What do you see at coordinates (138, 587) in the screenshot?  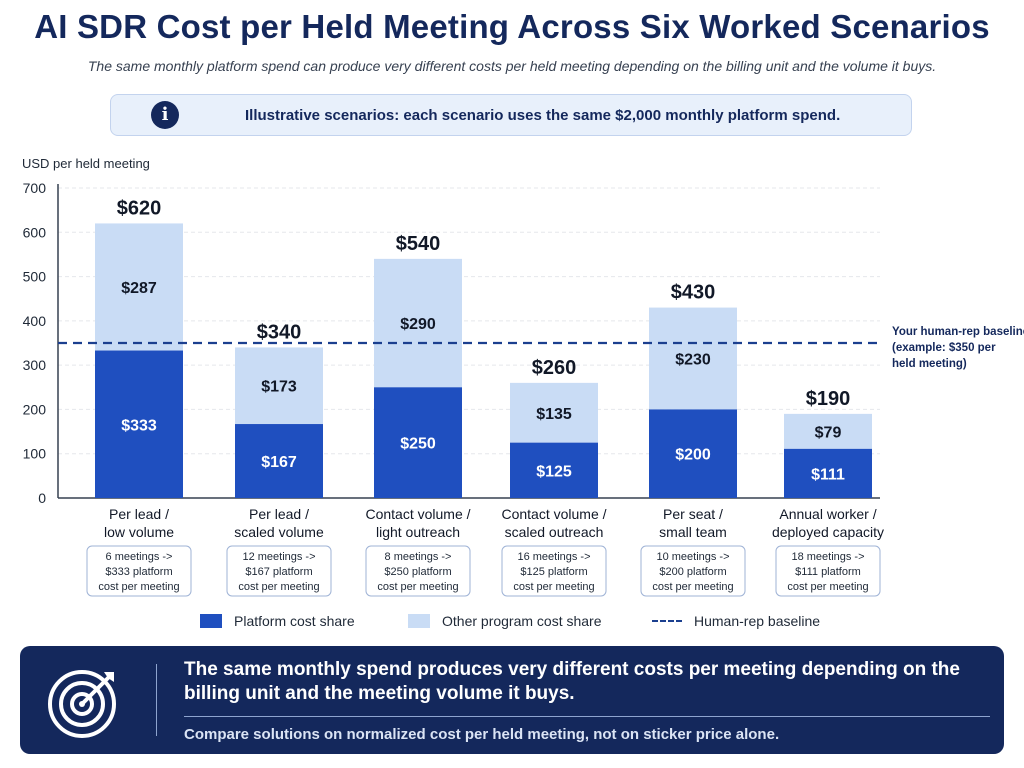 I see `scenario-note-1-3: cost per meeting` at bounding box center [138, 587].